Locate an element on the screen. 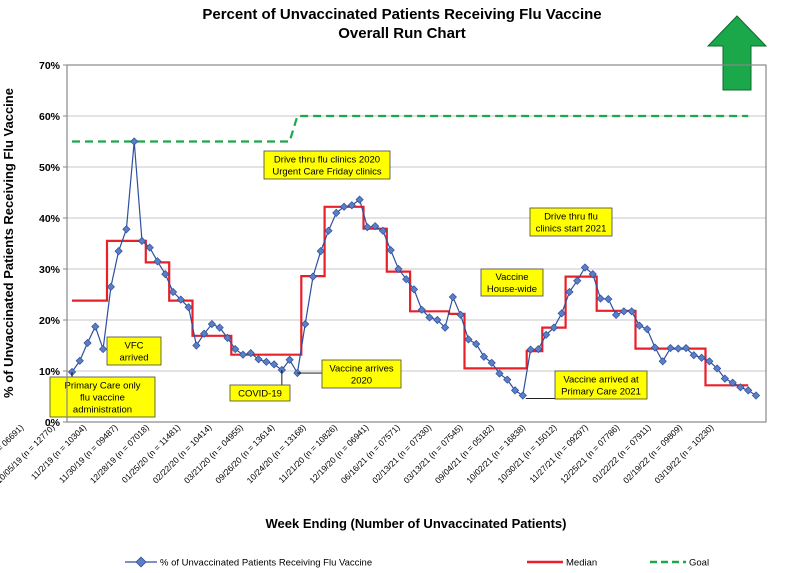  annotation-text: VFC is located at coordinates (134, 346).